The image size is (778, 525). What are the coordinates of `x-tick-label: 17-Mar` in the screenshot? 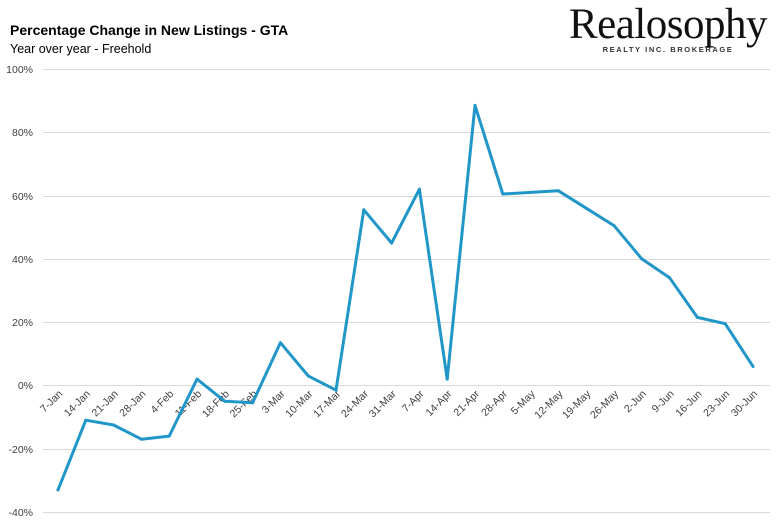 It's located at (327, 404).